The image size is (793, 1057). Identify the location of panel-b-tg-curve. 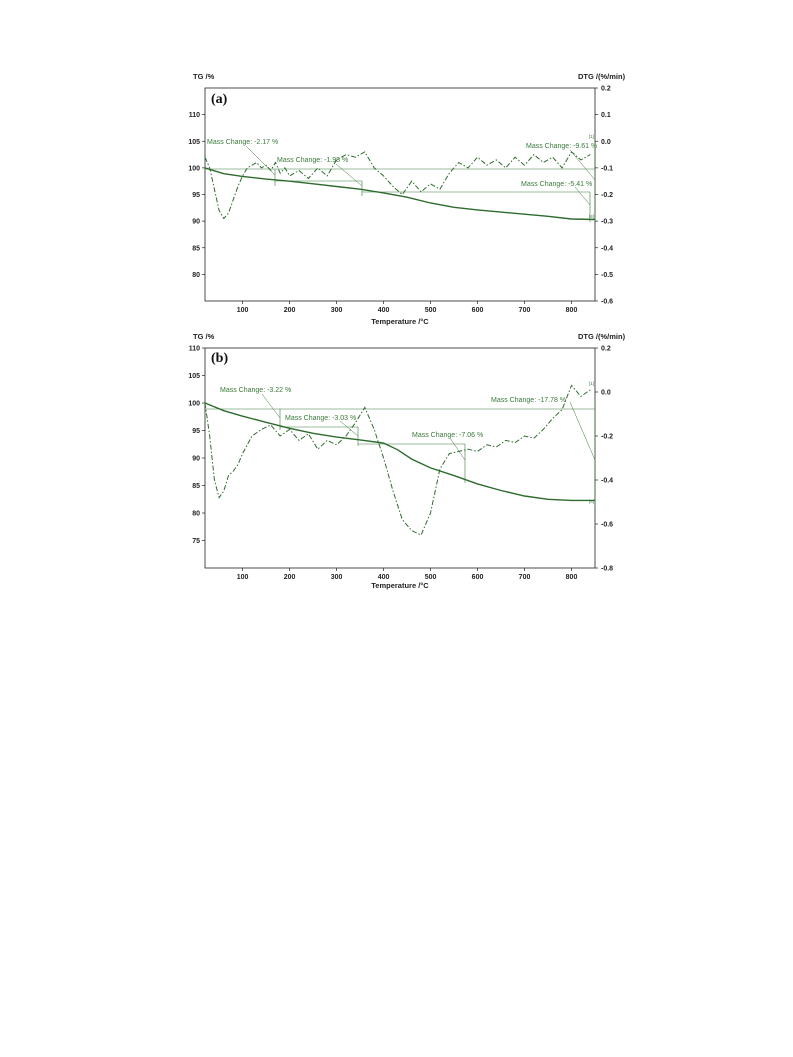
(399, 452).